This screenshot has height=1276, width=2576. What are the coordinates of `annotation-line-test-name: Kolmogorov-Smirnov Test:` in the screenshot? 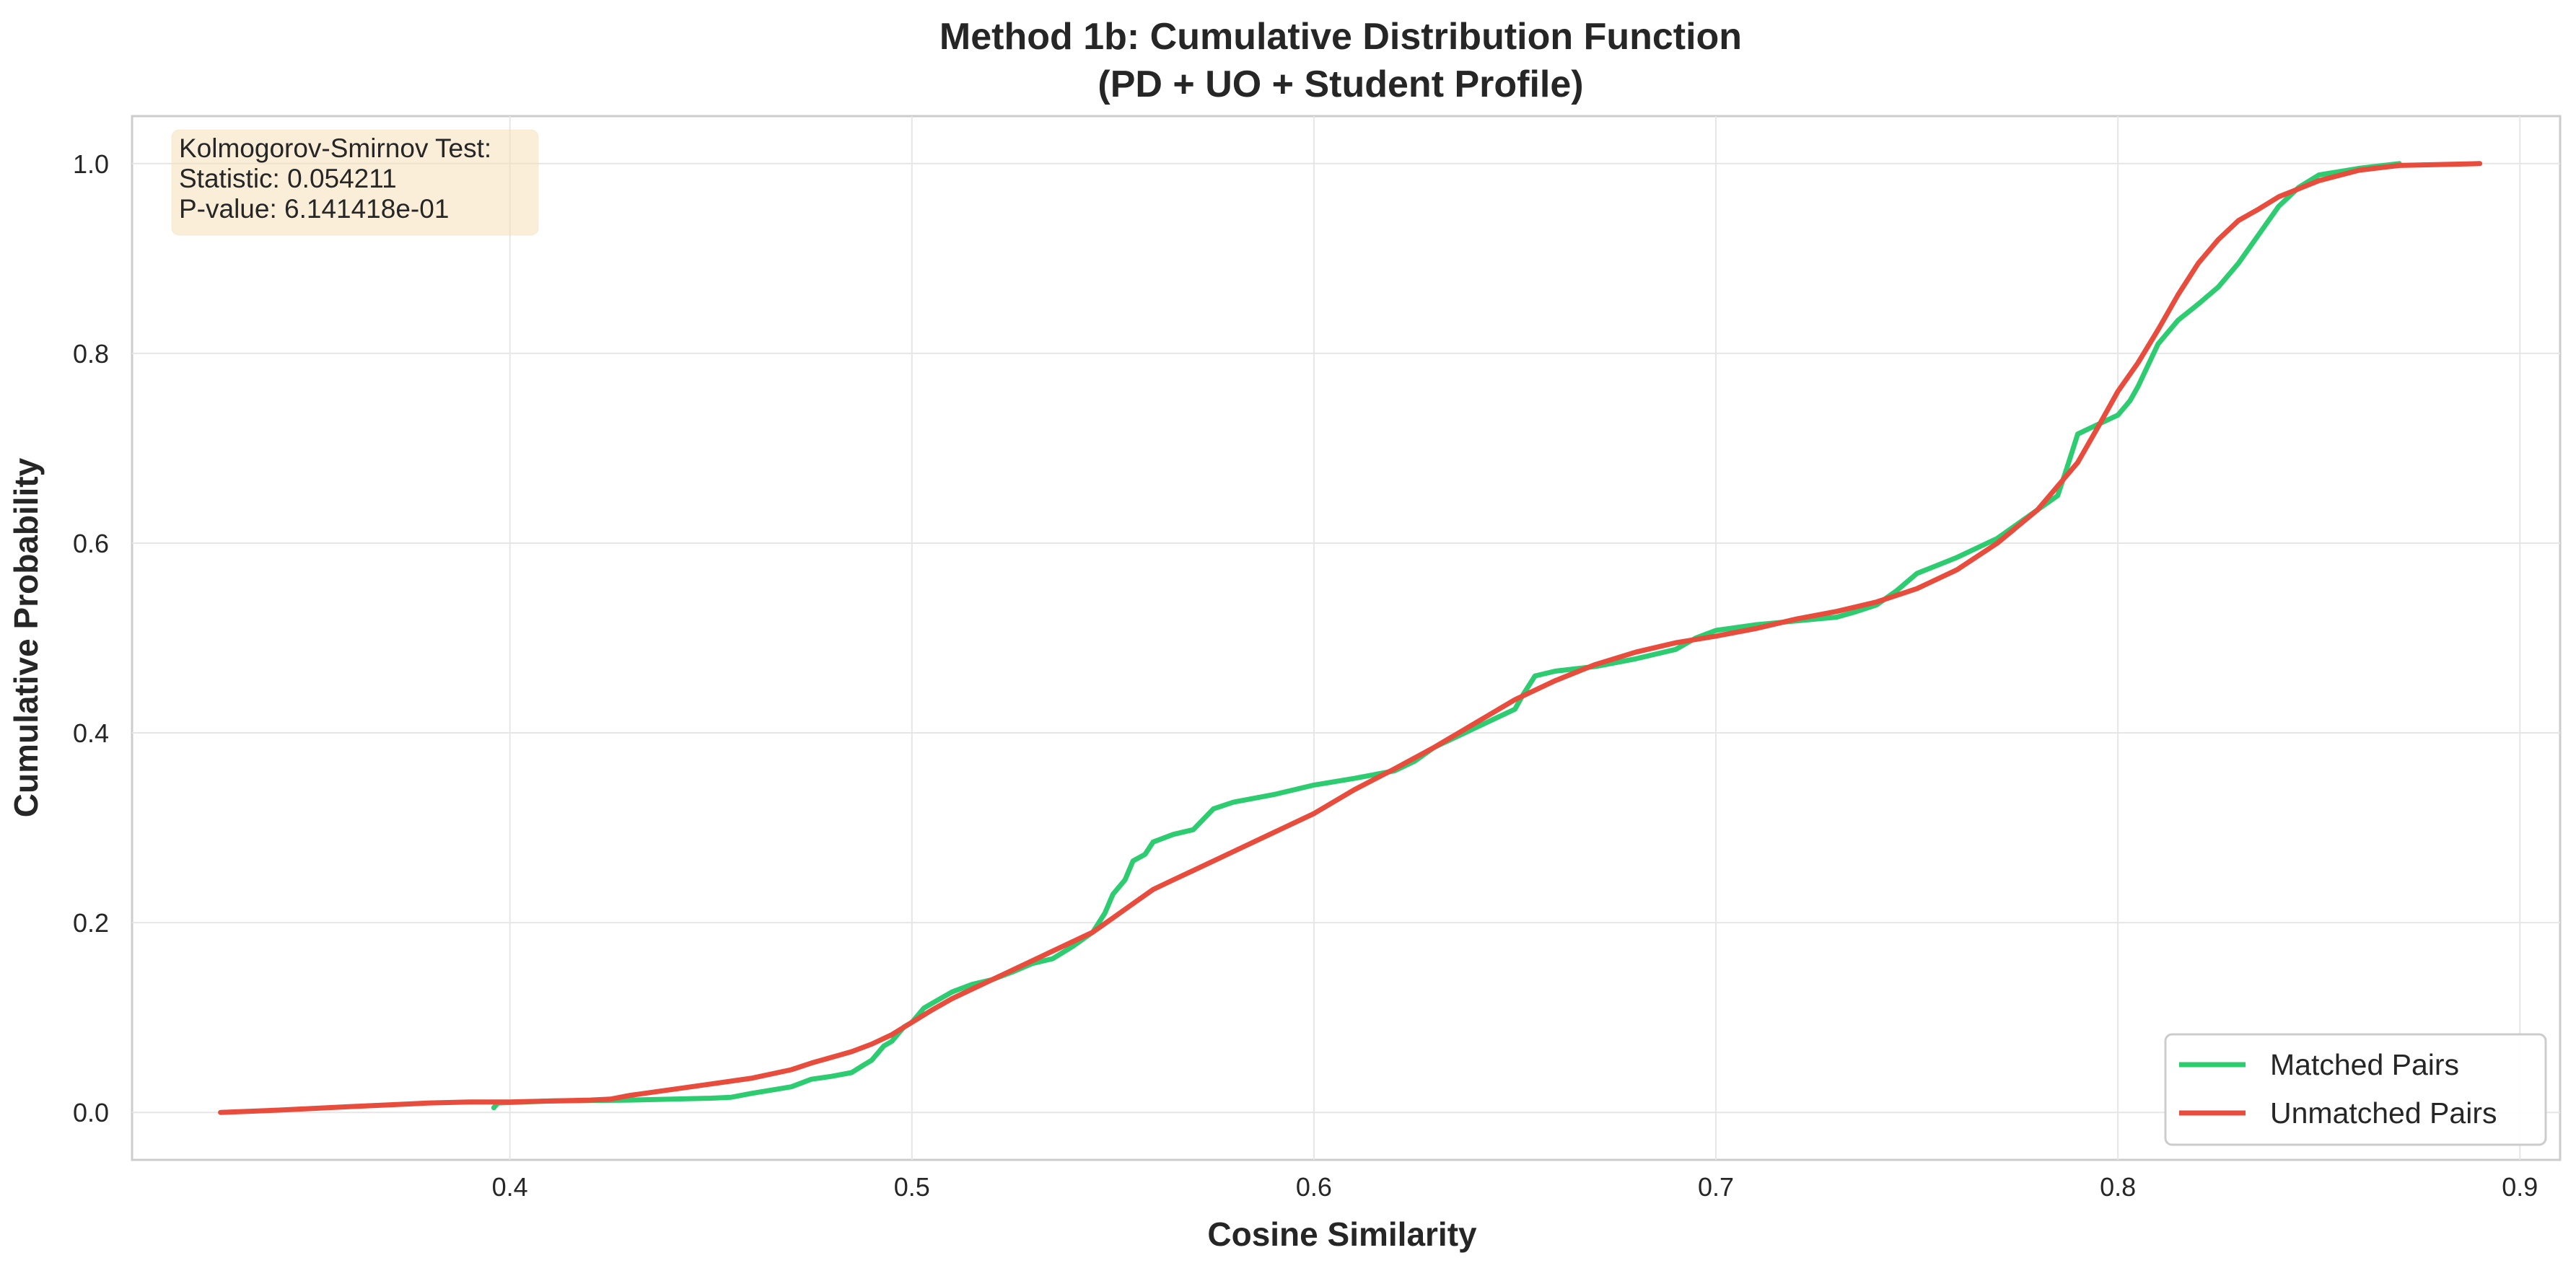 It's located at (335, 148).